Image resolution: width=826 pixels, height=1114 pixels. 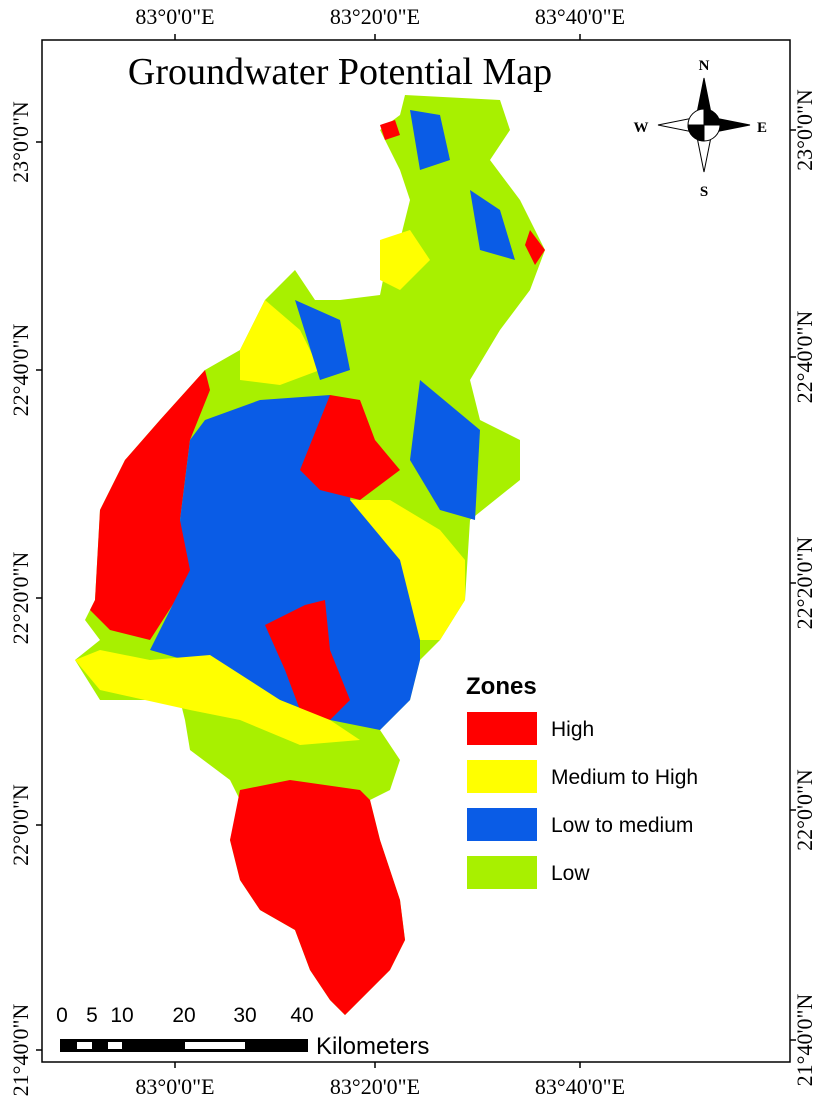 What do you see at coordinates (701, 129) in the screenshot?
I see `compass: N S W E` at bounding box center [701, 129].